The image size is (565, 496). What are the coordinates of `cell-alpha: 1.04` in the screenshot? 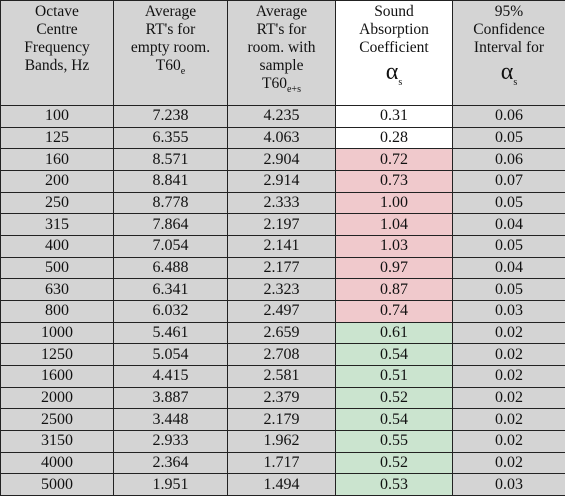 It's located at (394, 224).